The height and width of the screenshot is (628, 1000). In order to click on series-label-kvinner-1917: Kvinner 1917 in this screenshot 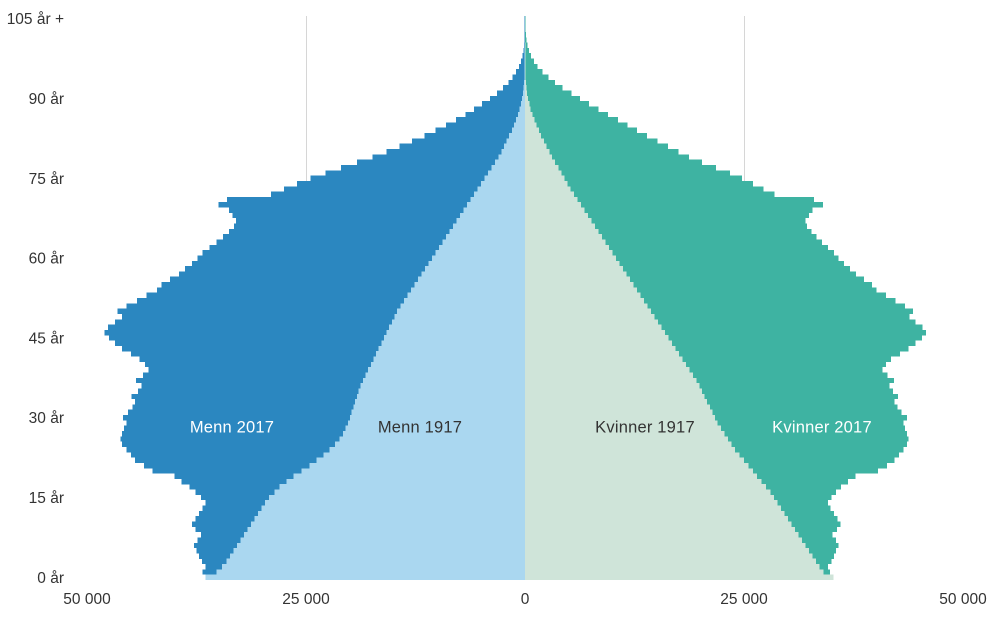, I will do `click(645, 427)`.